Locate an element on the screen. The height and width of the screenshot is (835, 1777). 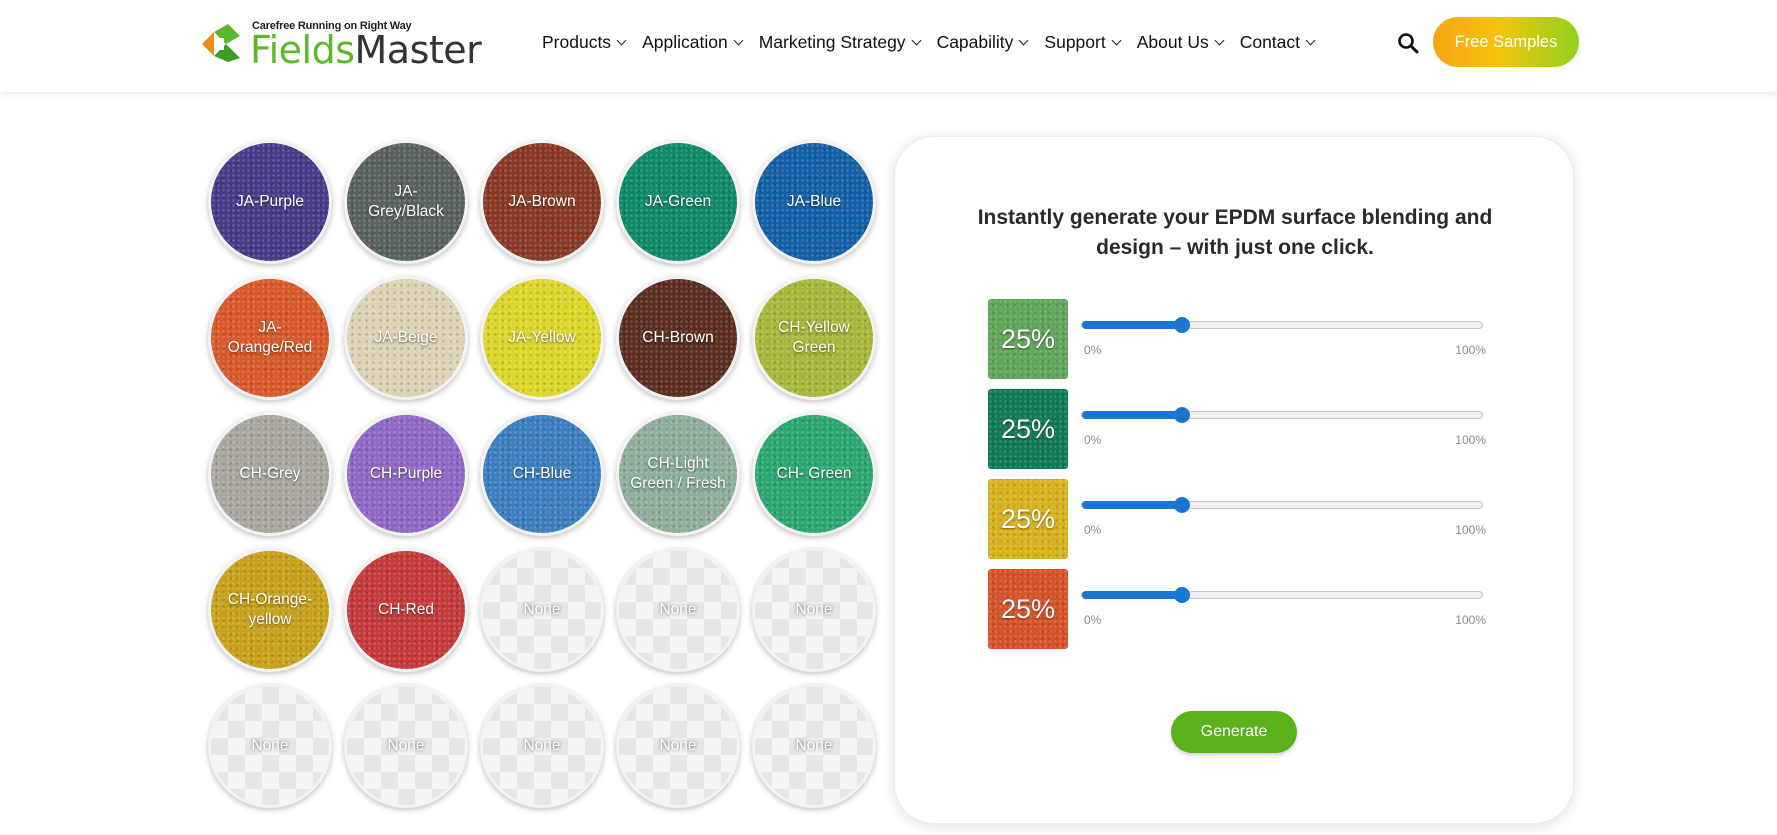
swatch-label: JA-Purple is located at coordinates (270, 202).